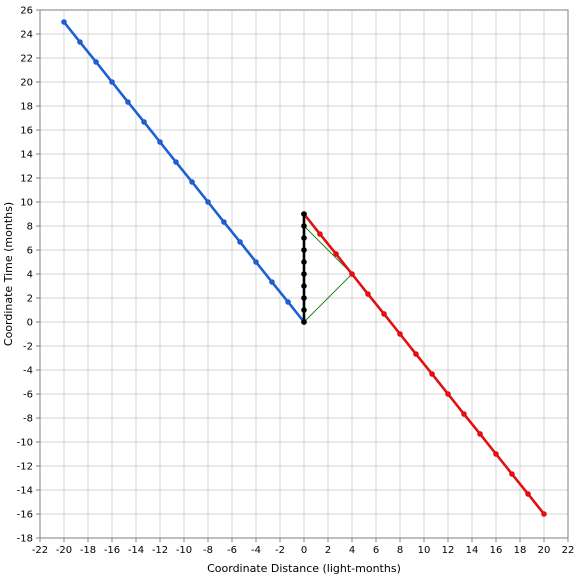 Image resolution: width=580 pixels, height=579 pixels. Describe the element at coordinates (496, 550) in the screenshot. I see `x-tick-label: 16` at that location.